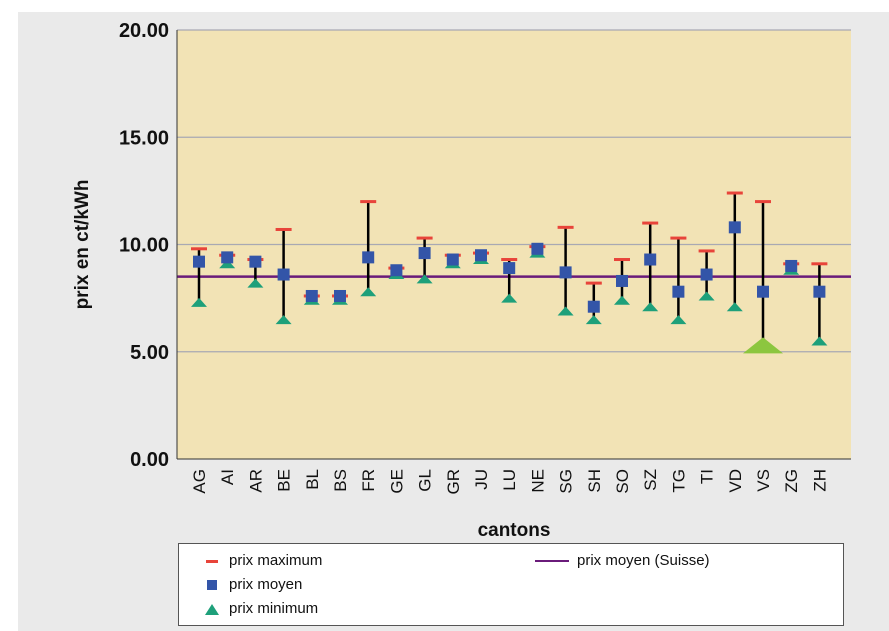 The width and height of the screenshot is (889, 631). What do you see at coordinates (368, 480) in the screenshot?
I see `x-tick-label: FR` at bounding box center [368, 480].